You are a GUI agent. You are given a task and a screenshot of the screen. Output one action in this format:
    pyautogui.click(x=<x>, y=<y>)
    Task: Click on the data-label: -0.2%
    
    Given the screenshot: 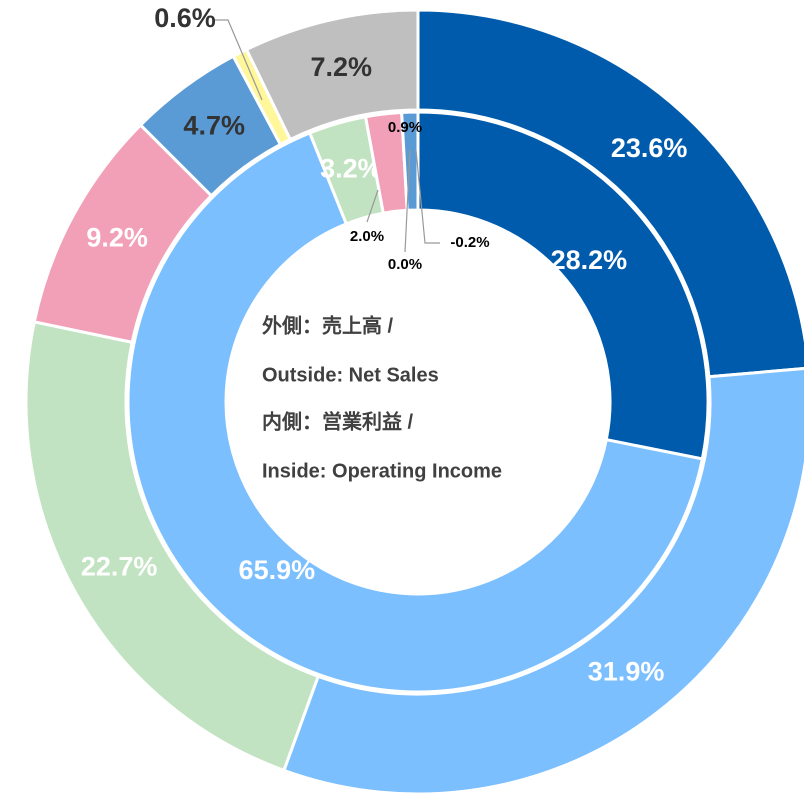 What is the action you would take?
    pyautogui.click(x=469, y=242)
    